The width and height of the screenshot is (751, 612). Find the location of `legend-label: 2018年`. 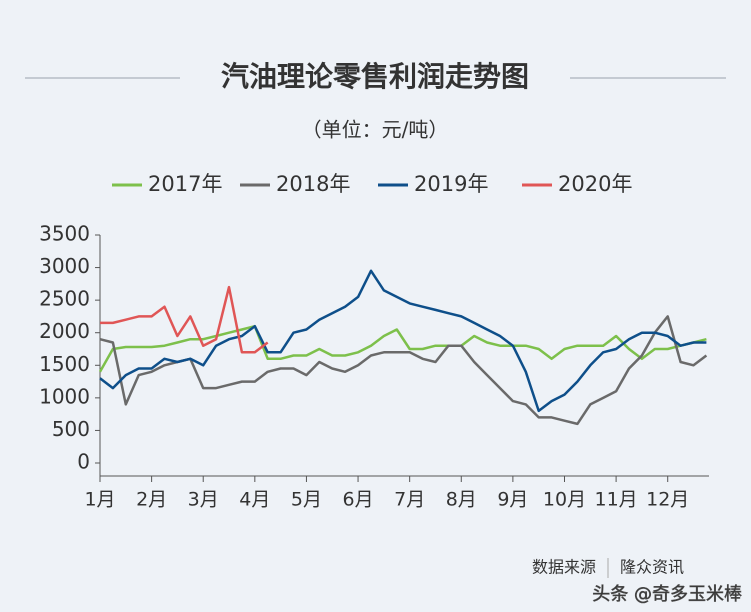

legend-label: 2018年 is located at coordinates (313, 184).